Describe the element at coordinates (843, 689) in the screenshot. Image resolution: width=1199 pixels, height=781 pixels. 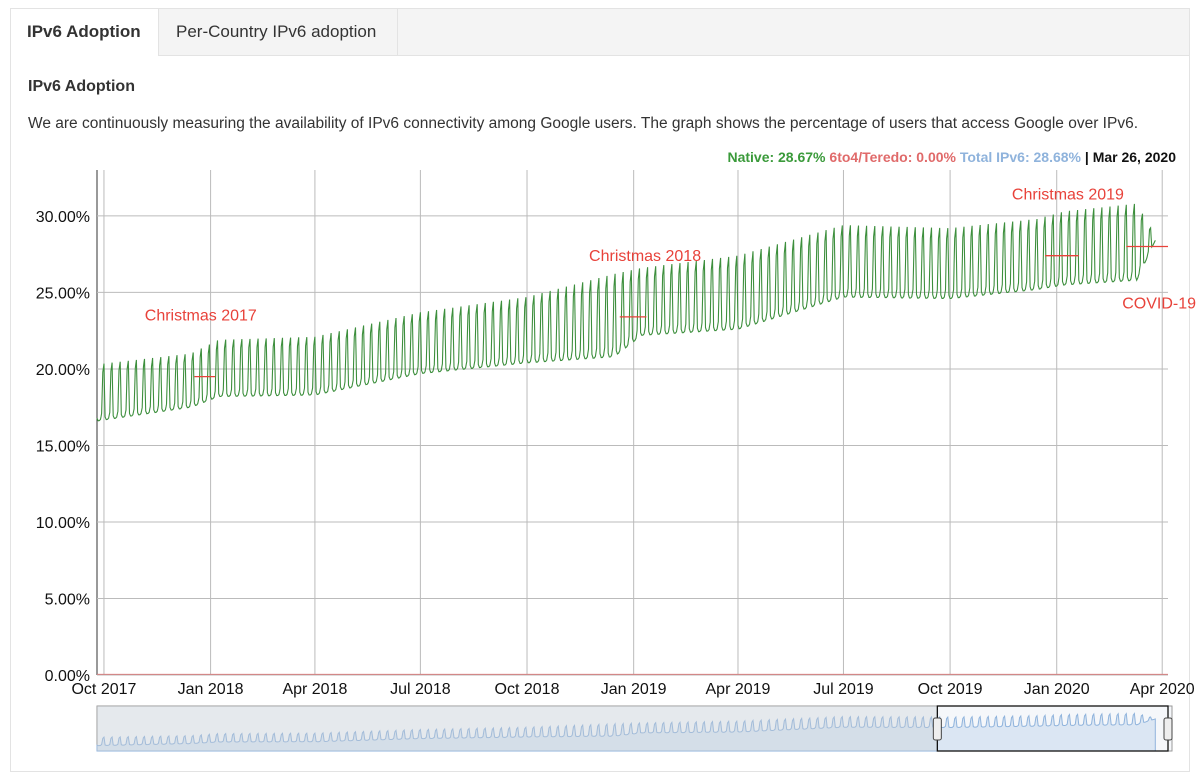
I see `x-tick-label: Jul 2019` at that location.